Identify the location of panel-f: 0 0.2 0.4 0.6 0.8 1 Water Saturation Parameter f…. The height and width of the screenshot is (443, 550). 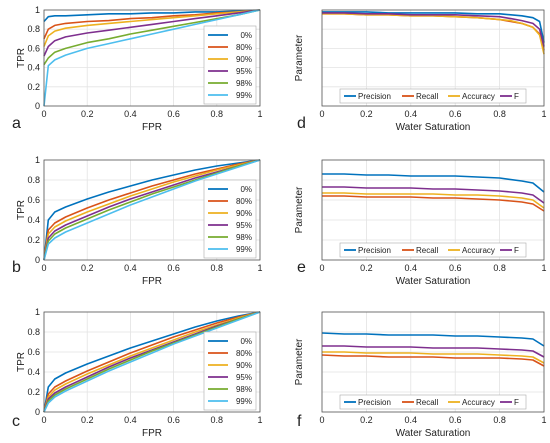
(420, 375).